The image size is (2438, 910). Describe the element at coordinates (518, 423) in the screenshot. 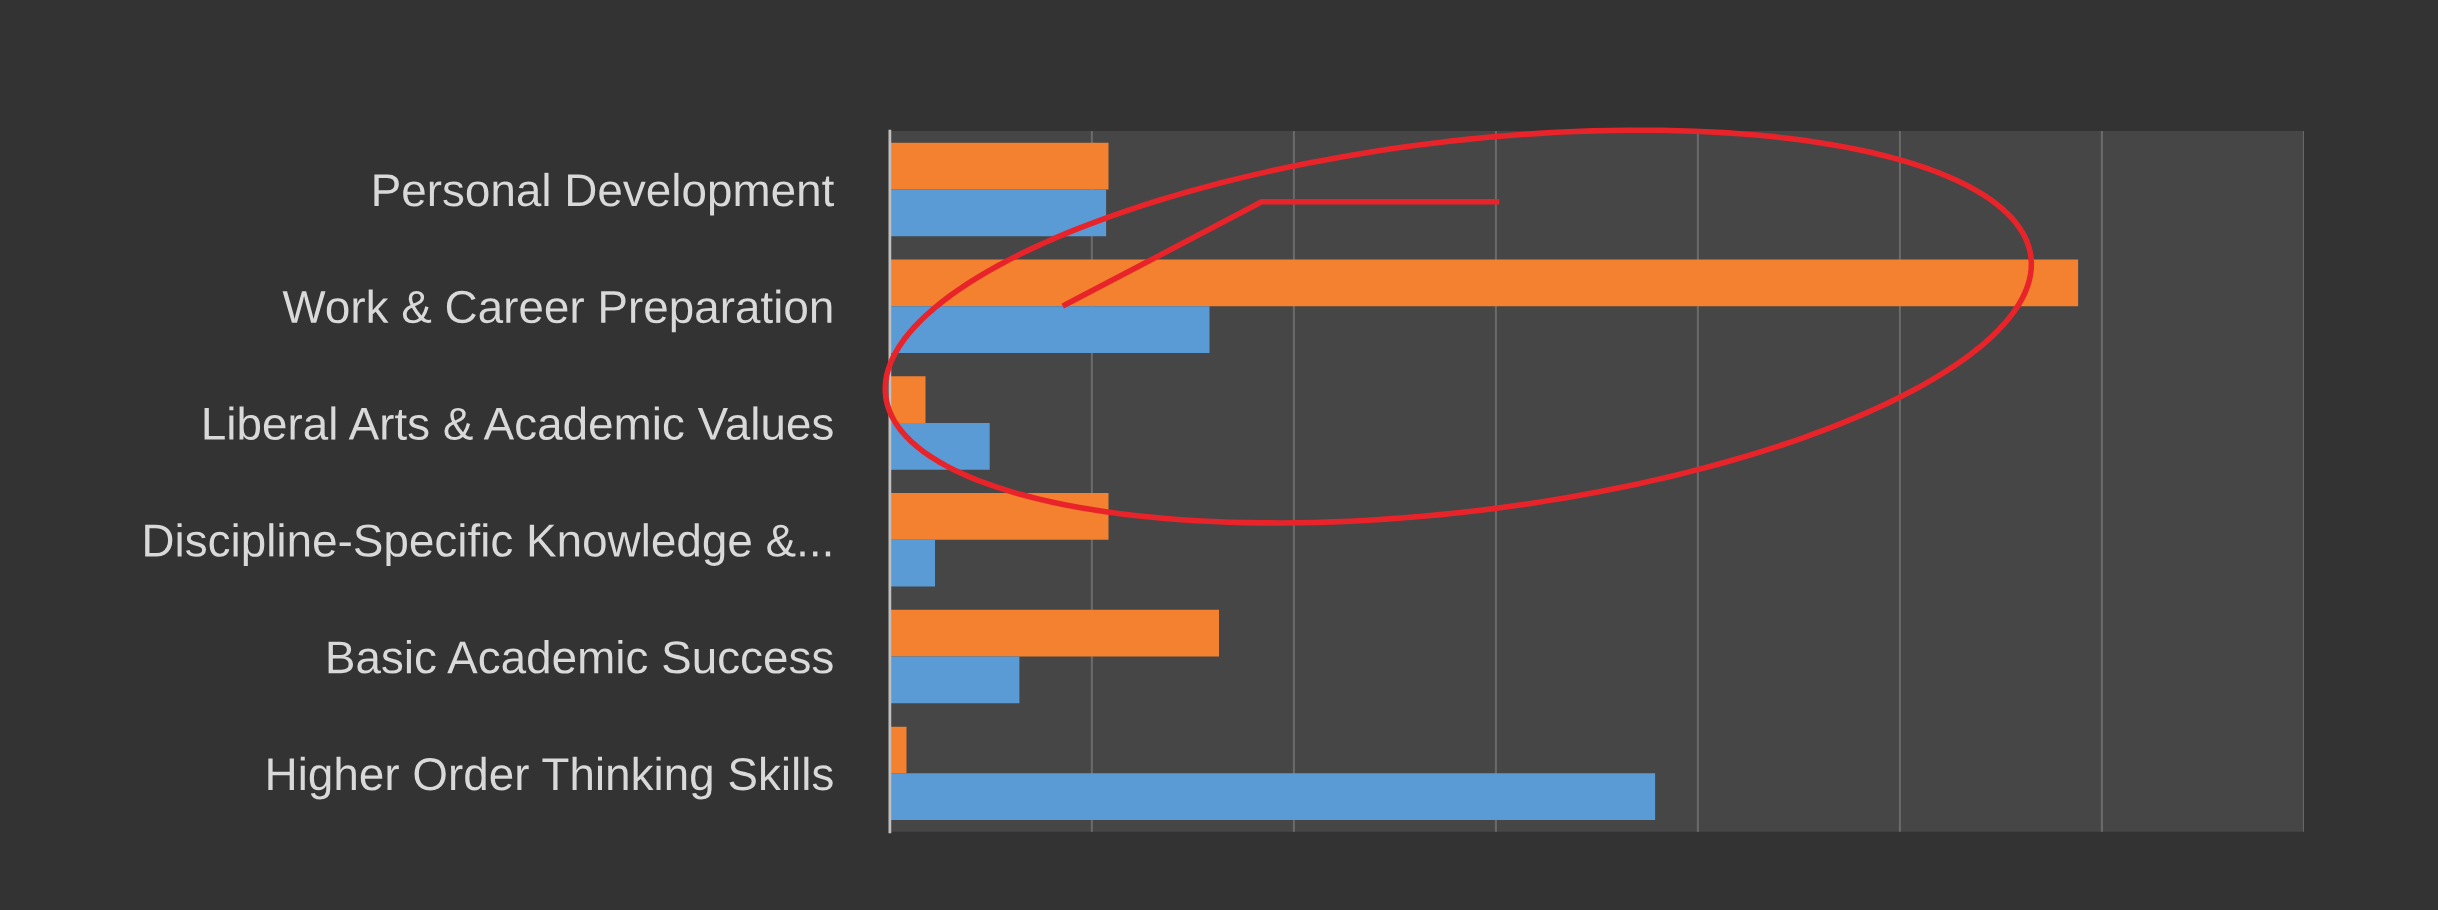

I see `y-tick-label: Liberal Arts & Academic Values` at that location.